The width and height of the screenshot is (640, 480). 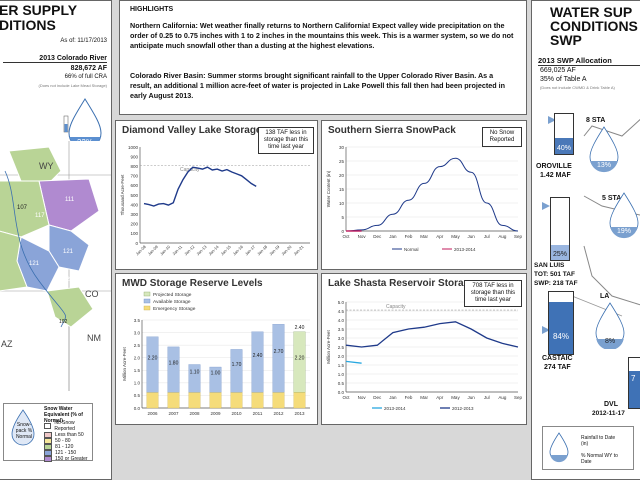 What do you see at coordinates (633, 378) in the screenshot?
I see `dvl-num: 7` at bounding box center [633, 378].